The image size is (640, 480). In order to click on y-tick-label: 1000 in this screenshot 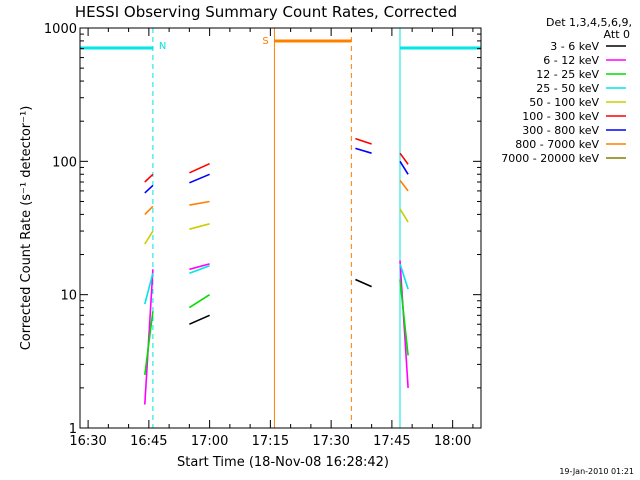, I will do `click(60, 29)`.